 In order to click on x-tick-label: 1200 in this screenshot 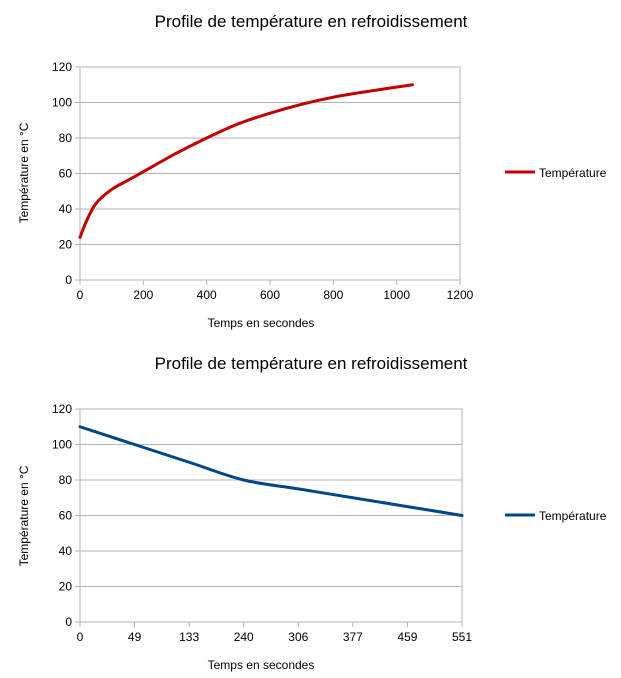, I will do `click(460, 295)`.